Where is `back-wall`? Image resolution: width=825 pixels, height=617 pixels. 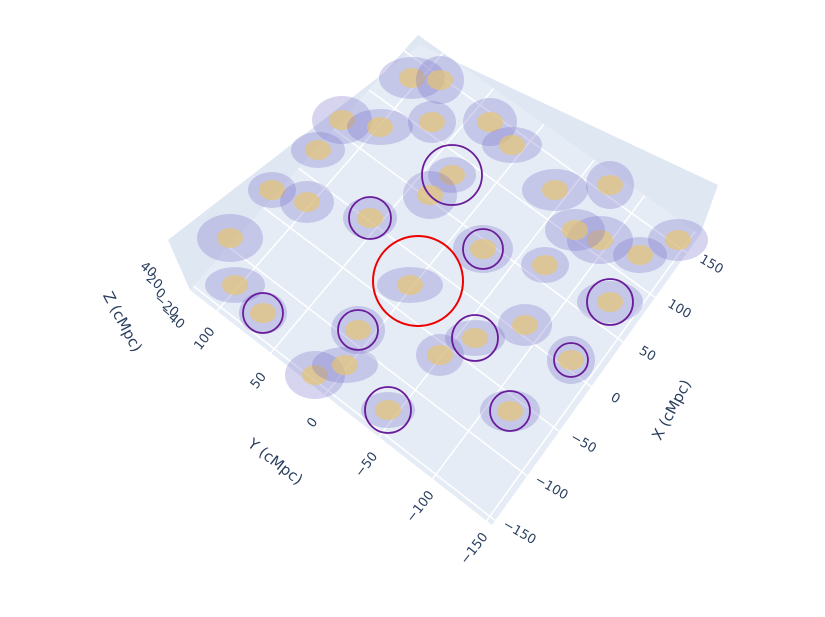 back-wall is located at coordinates (294, 162).